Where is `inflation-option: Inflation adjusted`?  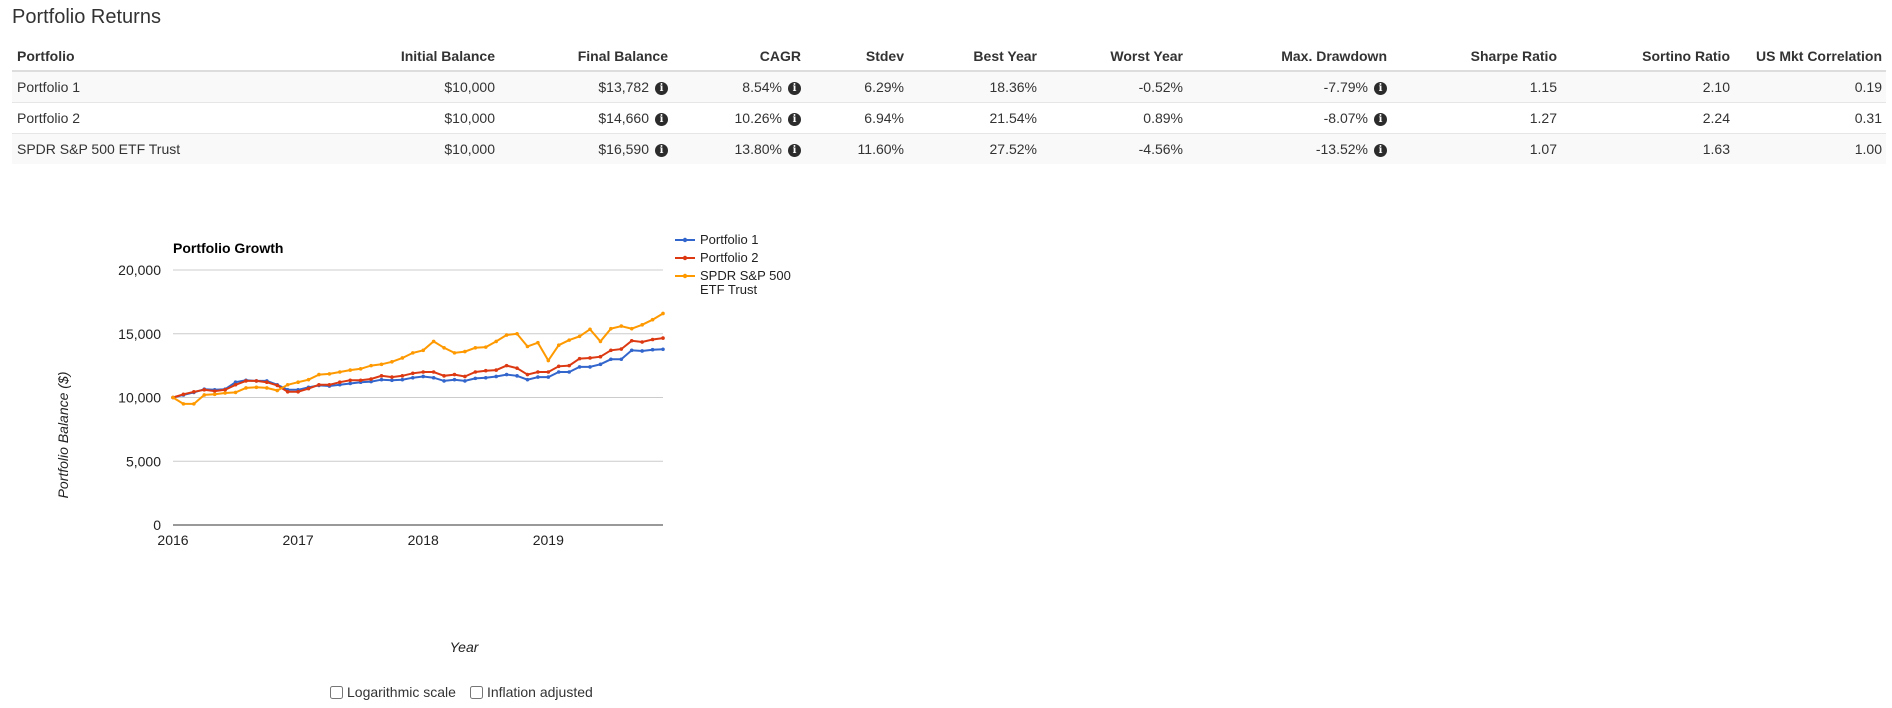 inflation-option: Inflation adjusted is located at coordinates (531, 692).